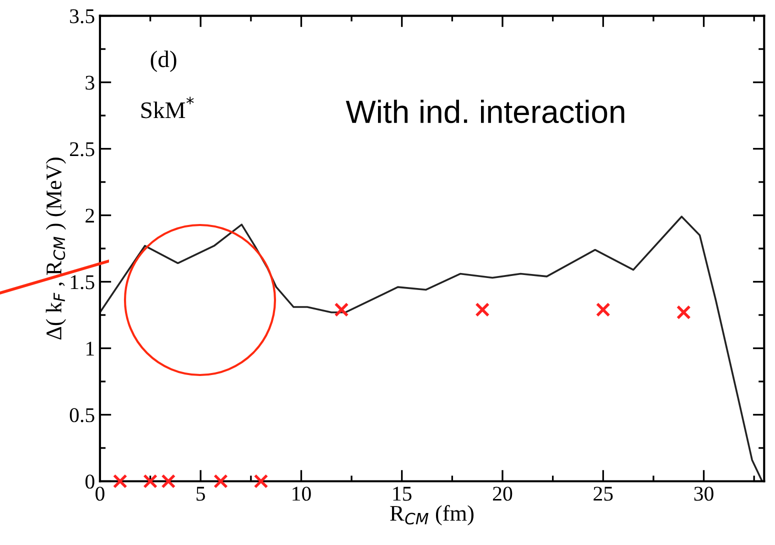 The height and width of the screenshot is (545, 775). I want to click on y-tick-label: 1.5, so click(82, 282).